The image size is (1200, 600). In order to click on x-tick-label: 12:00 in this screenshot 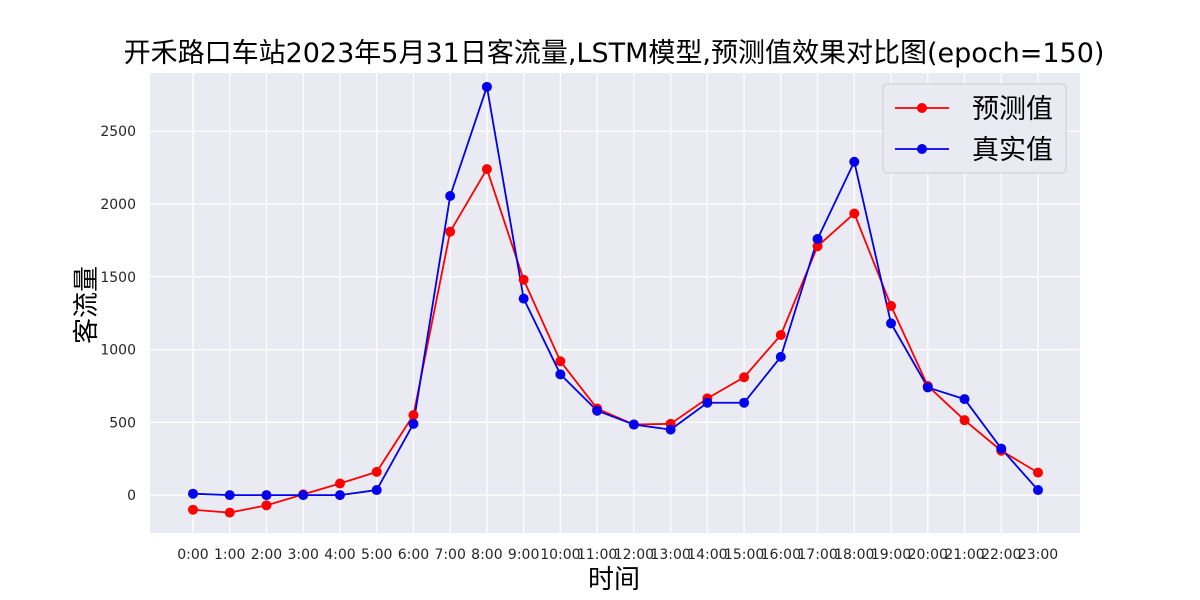, I will do `click(634, 555)`.